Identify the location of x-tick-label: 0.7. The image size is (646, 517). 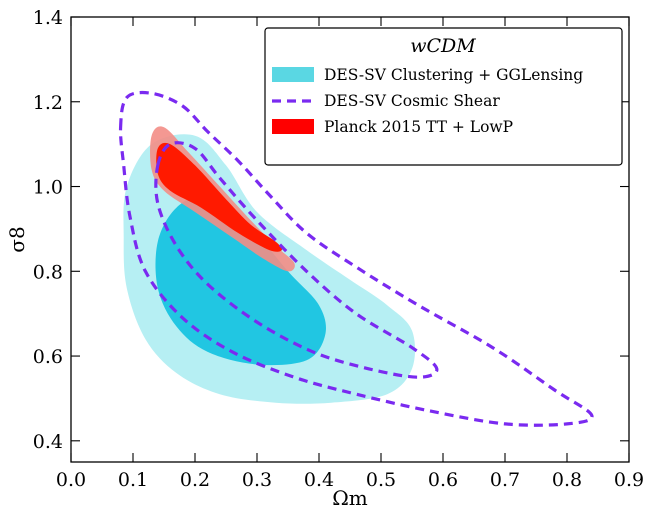
(505, 480).